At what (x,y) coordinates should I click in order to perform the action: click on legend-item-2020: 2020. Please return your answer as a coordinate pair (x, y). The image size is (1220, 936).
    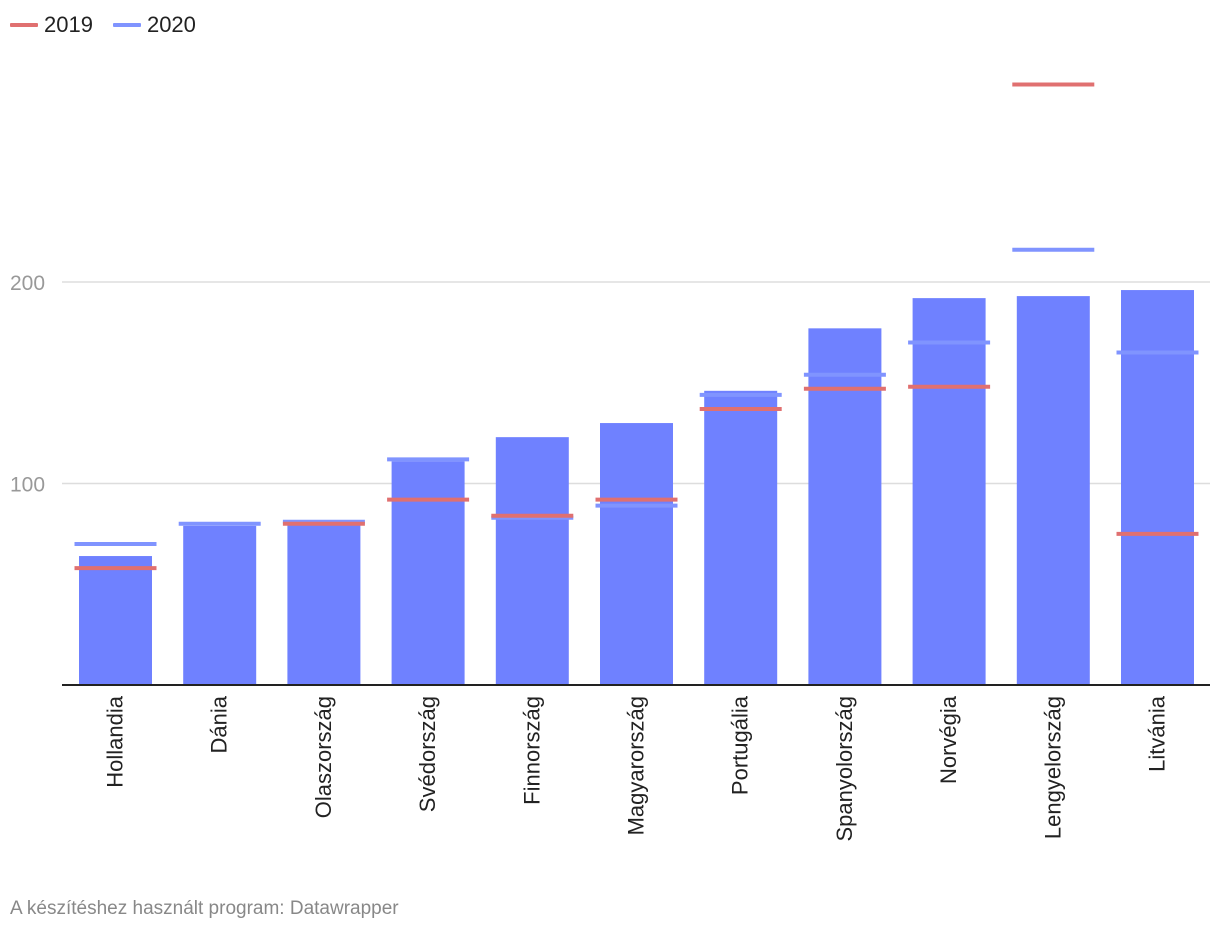
    Looking at the image, I should click on (154, 25).